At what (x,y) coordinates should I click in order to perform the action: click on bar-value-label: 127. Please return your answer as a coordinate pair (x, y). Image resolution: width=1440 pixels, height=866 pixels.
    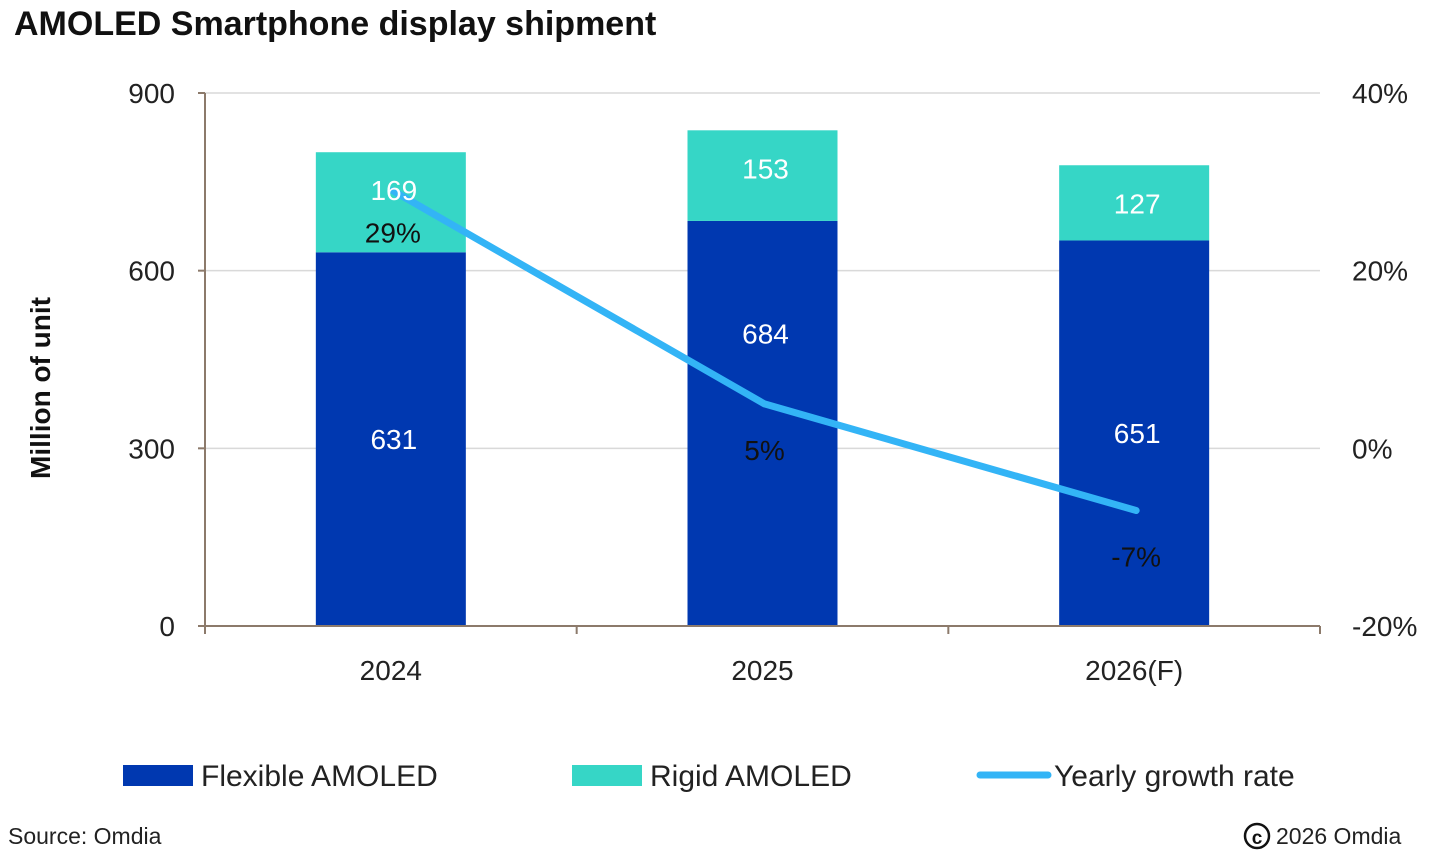
    Looking at the image, I should click on (1137, 203).